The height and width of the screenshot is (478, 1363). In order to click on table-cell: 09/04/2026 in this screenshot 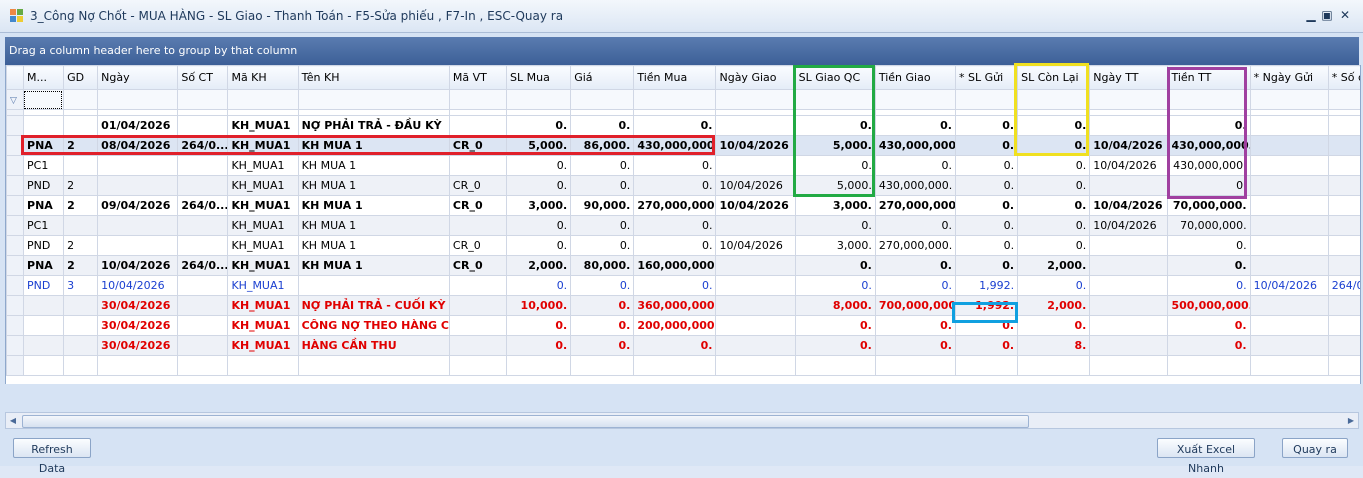, I will do `click(138, 205)`.